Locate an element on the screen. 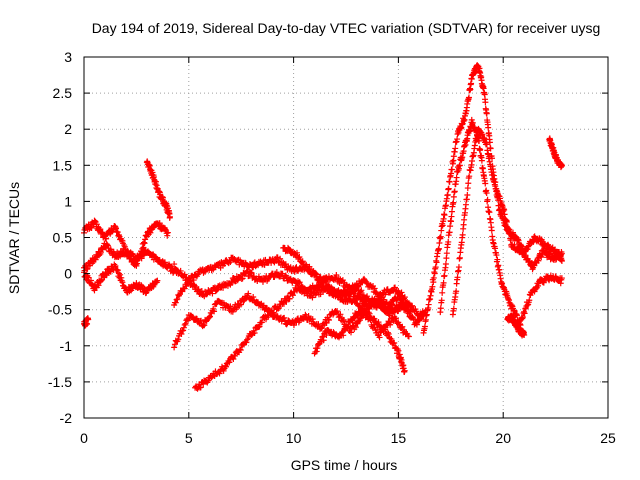 The image size is (640, 480). x-tick-label: 20 is located at coordinates (503, 438).